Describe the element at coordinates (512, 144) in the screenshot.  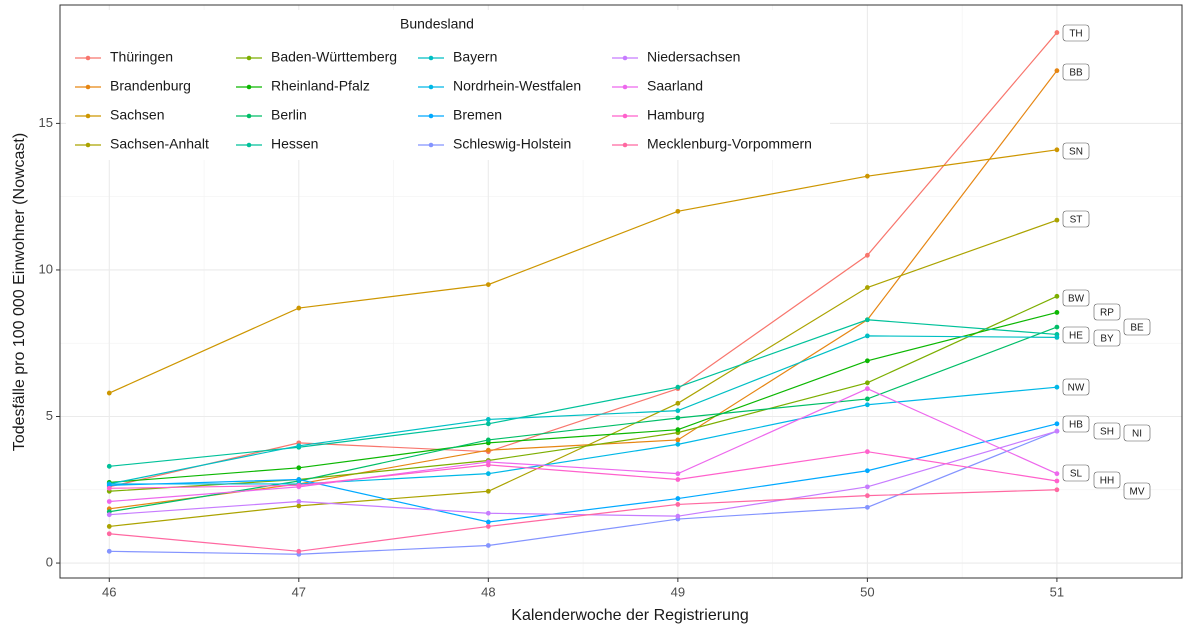
I see `legend-label: Schleswig-Holstein` at that location.